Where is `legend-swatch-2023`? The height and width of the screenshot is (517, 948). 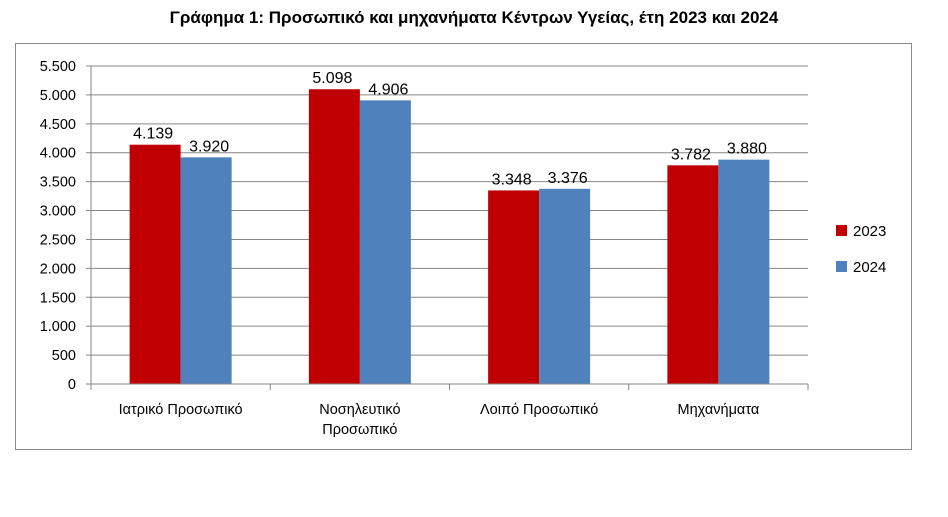 legend-swatch-2023 is located at coordinates (841, 230).